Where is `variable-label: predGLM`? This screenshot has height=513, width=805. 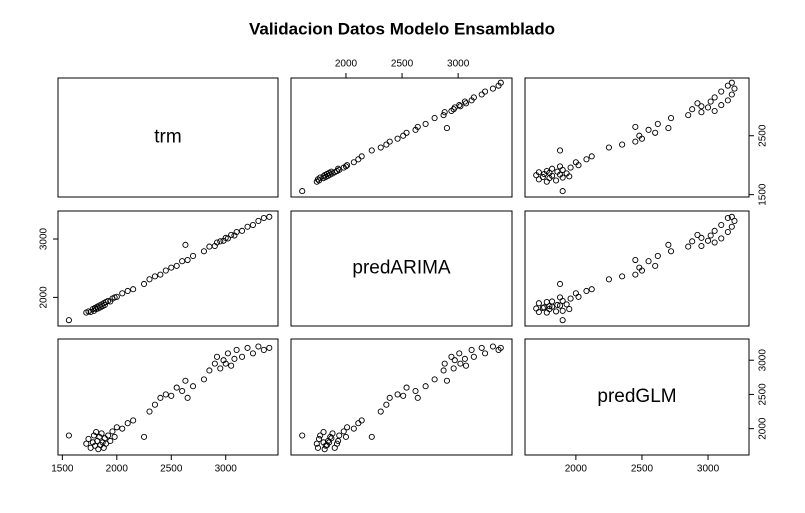 variable-label: predGLM is located at coordinates (636, 396).